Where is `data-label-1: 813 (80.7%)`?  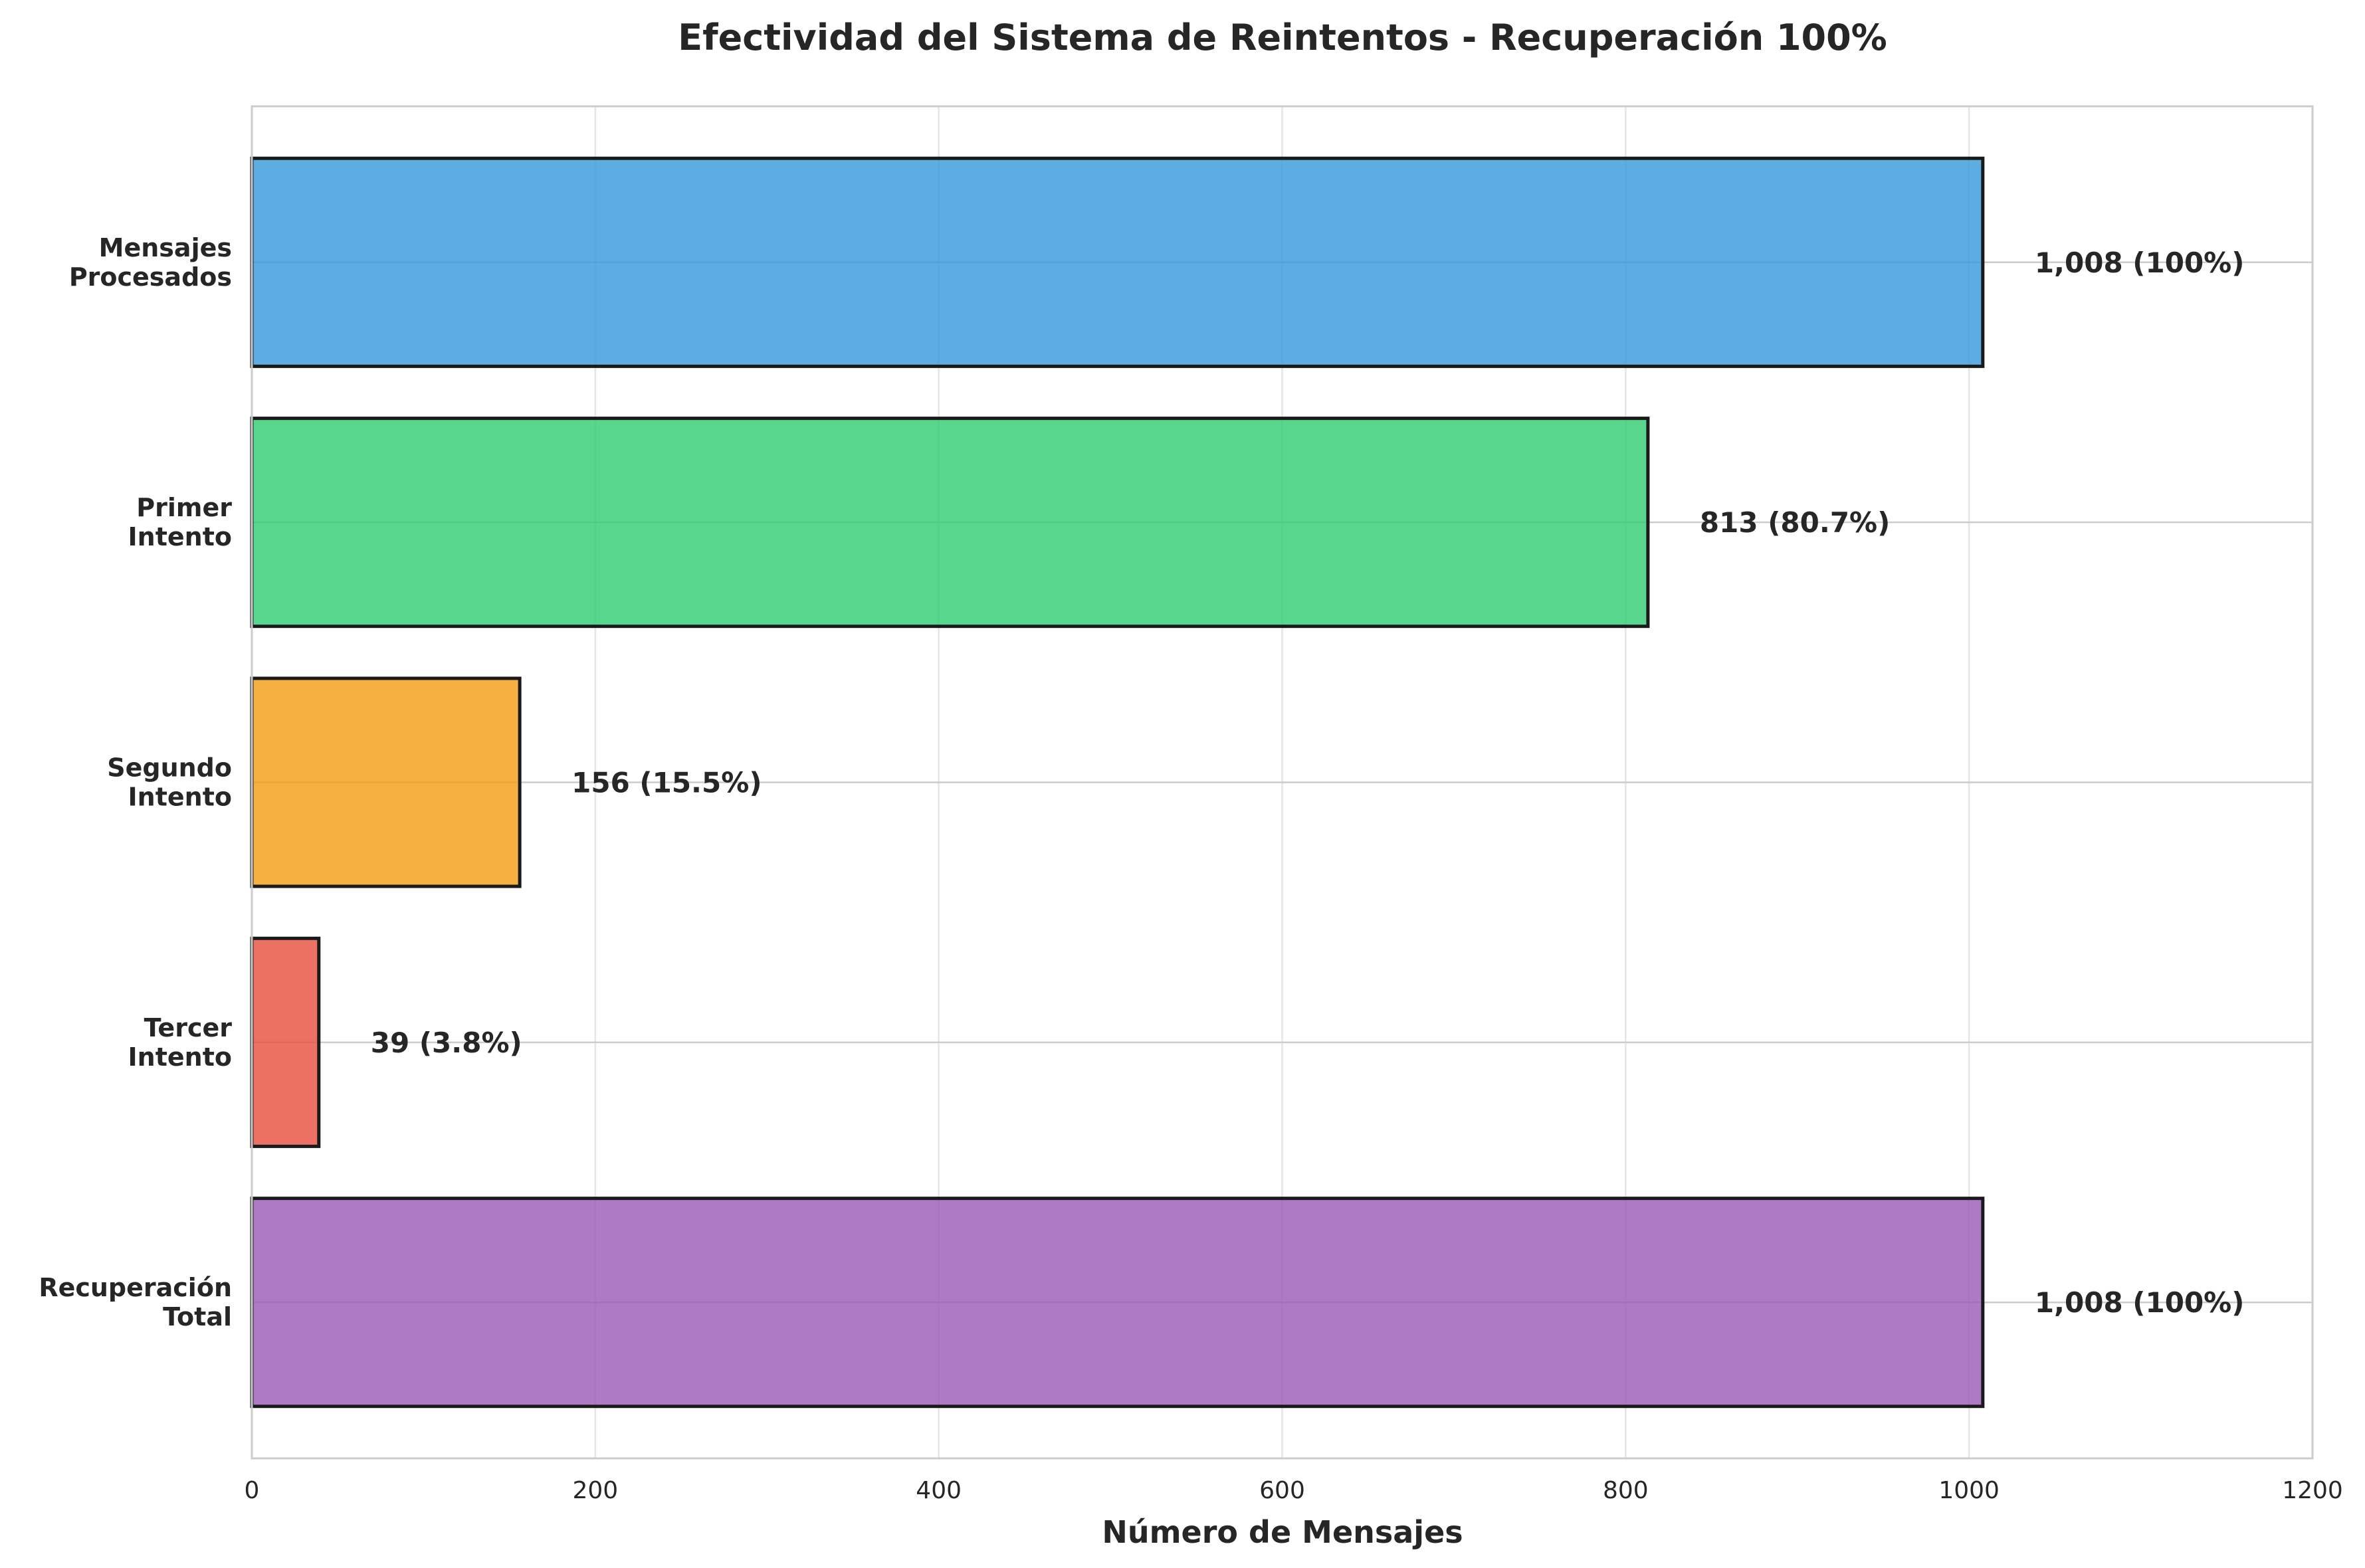
data-label-1: 813 (80.7%) is located at coordinates (1795, 522).